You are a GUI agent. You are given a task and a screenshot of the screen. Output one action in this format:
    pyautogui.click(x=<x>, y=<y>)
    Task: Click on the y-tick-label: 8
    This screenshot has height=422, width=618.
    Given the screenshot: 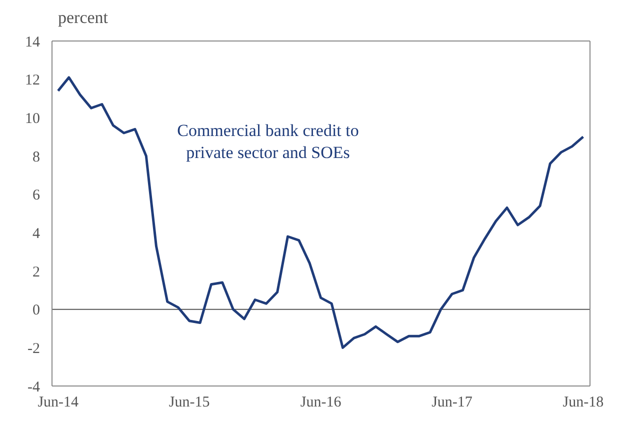 What is the action you would take?
    pyautogui.click(x=36, y=157)
    